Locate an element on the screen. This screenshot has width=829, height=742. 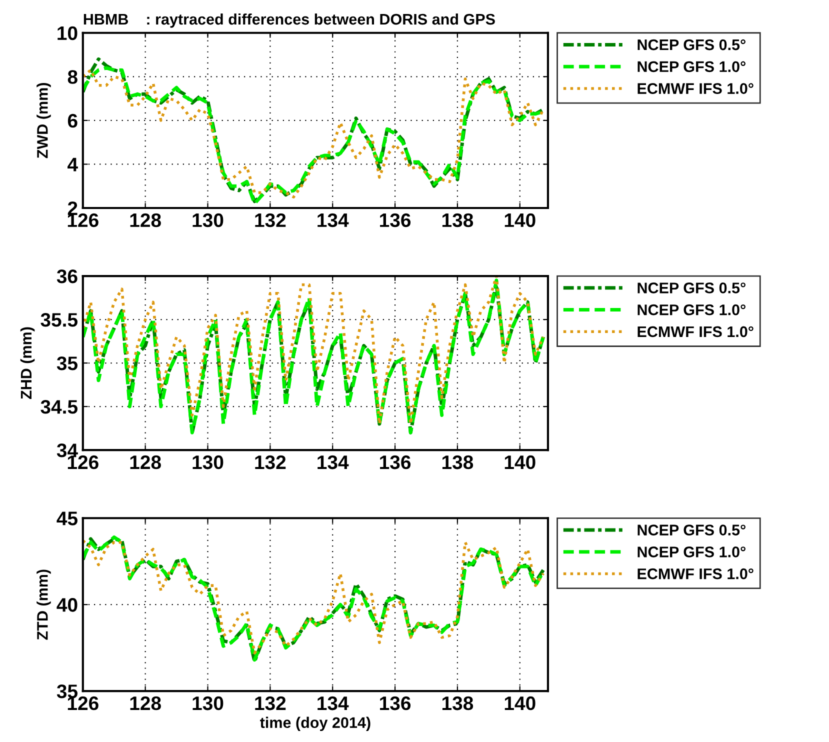
y-tick-label: 8 is located at coordinates (73, 77).